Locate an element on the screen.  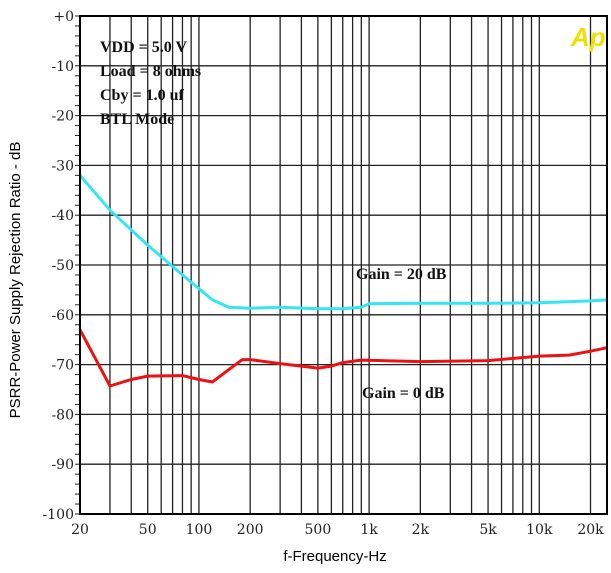
y-tick-label: -10 is located at coordinates (62, 67).